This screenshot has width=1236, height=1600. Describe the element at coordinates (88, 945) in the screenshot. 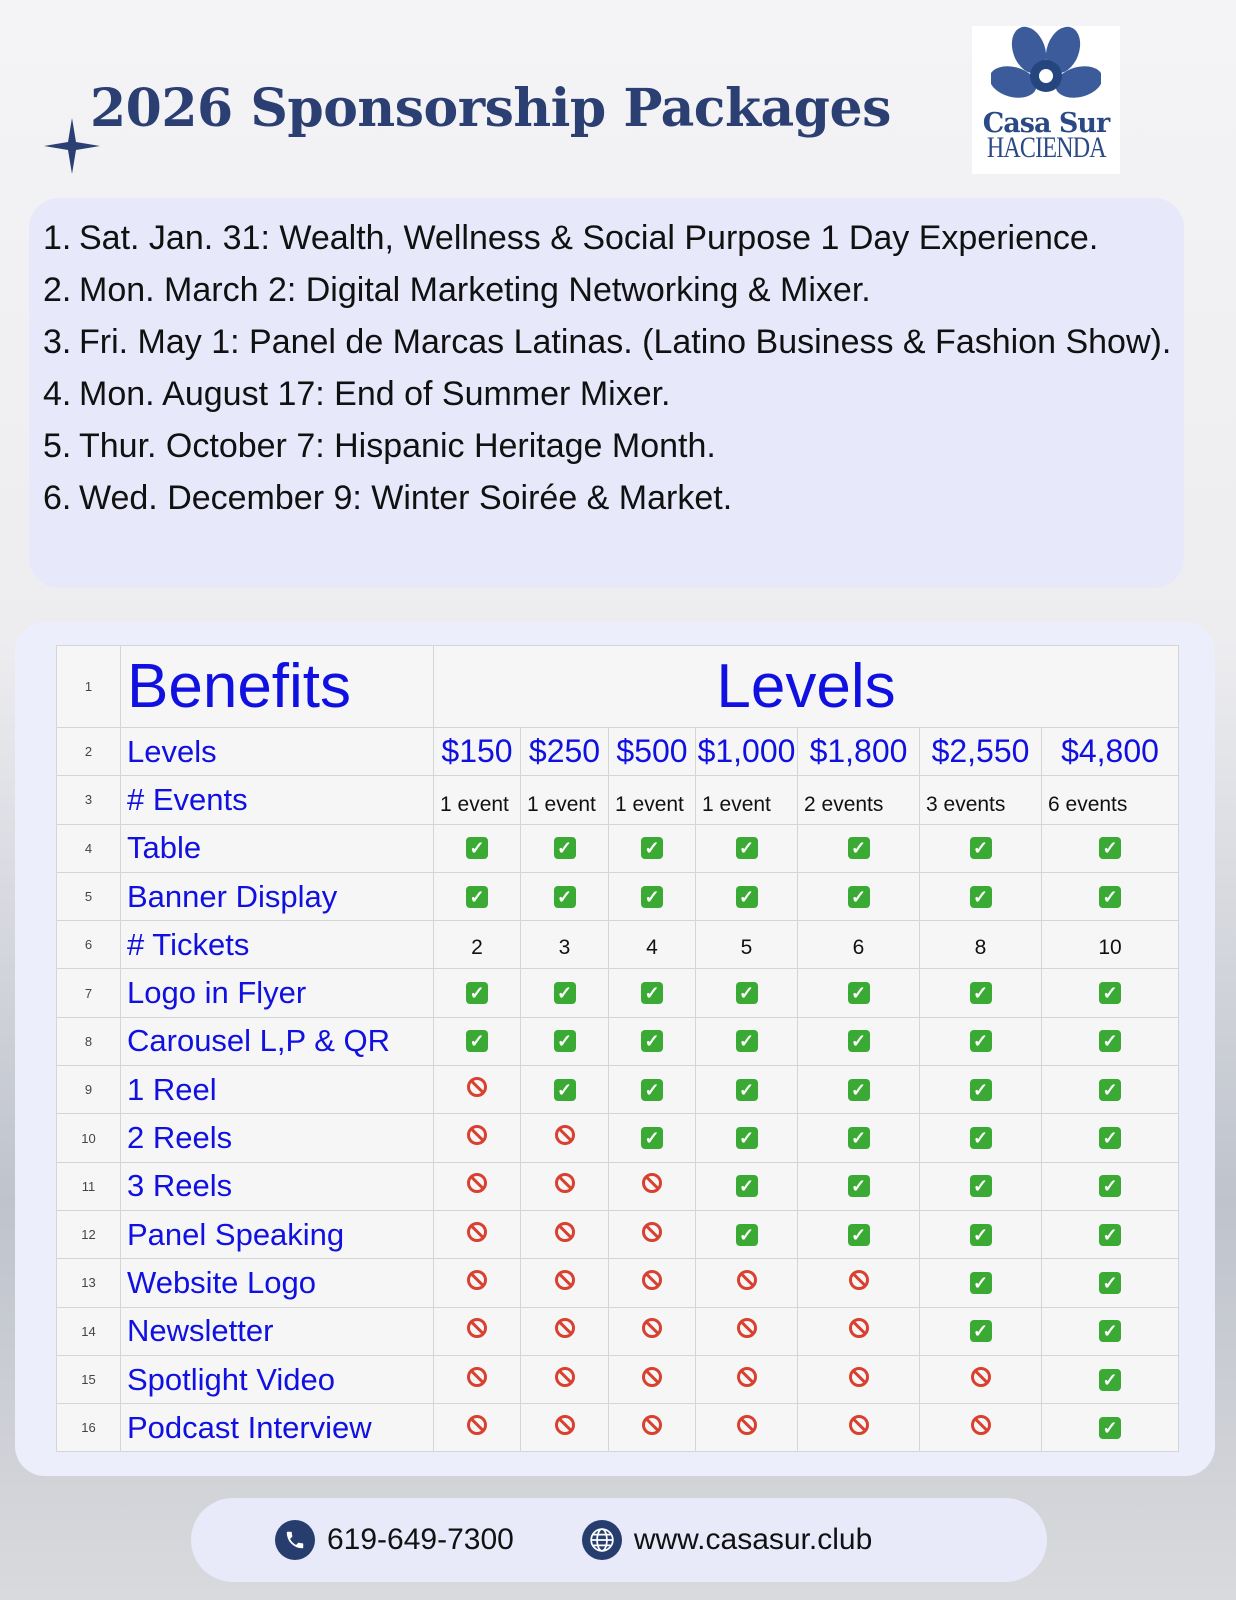

I see `row-number: 6` at that location.